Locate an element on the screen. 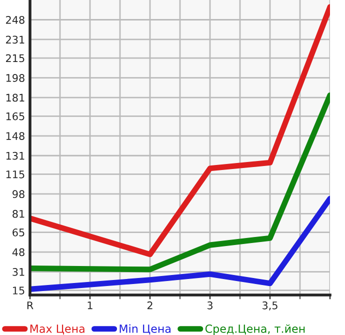 The height and width of the screenshot is (335, 345). y-tick-label: 181 is located at coordinates (15, 98).